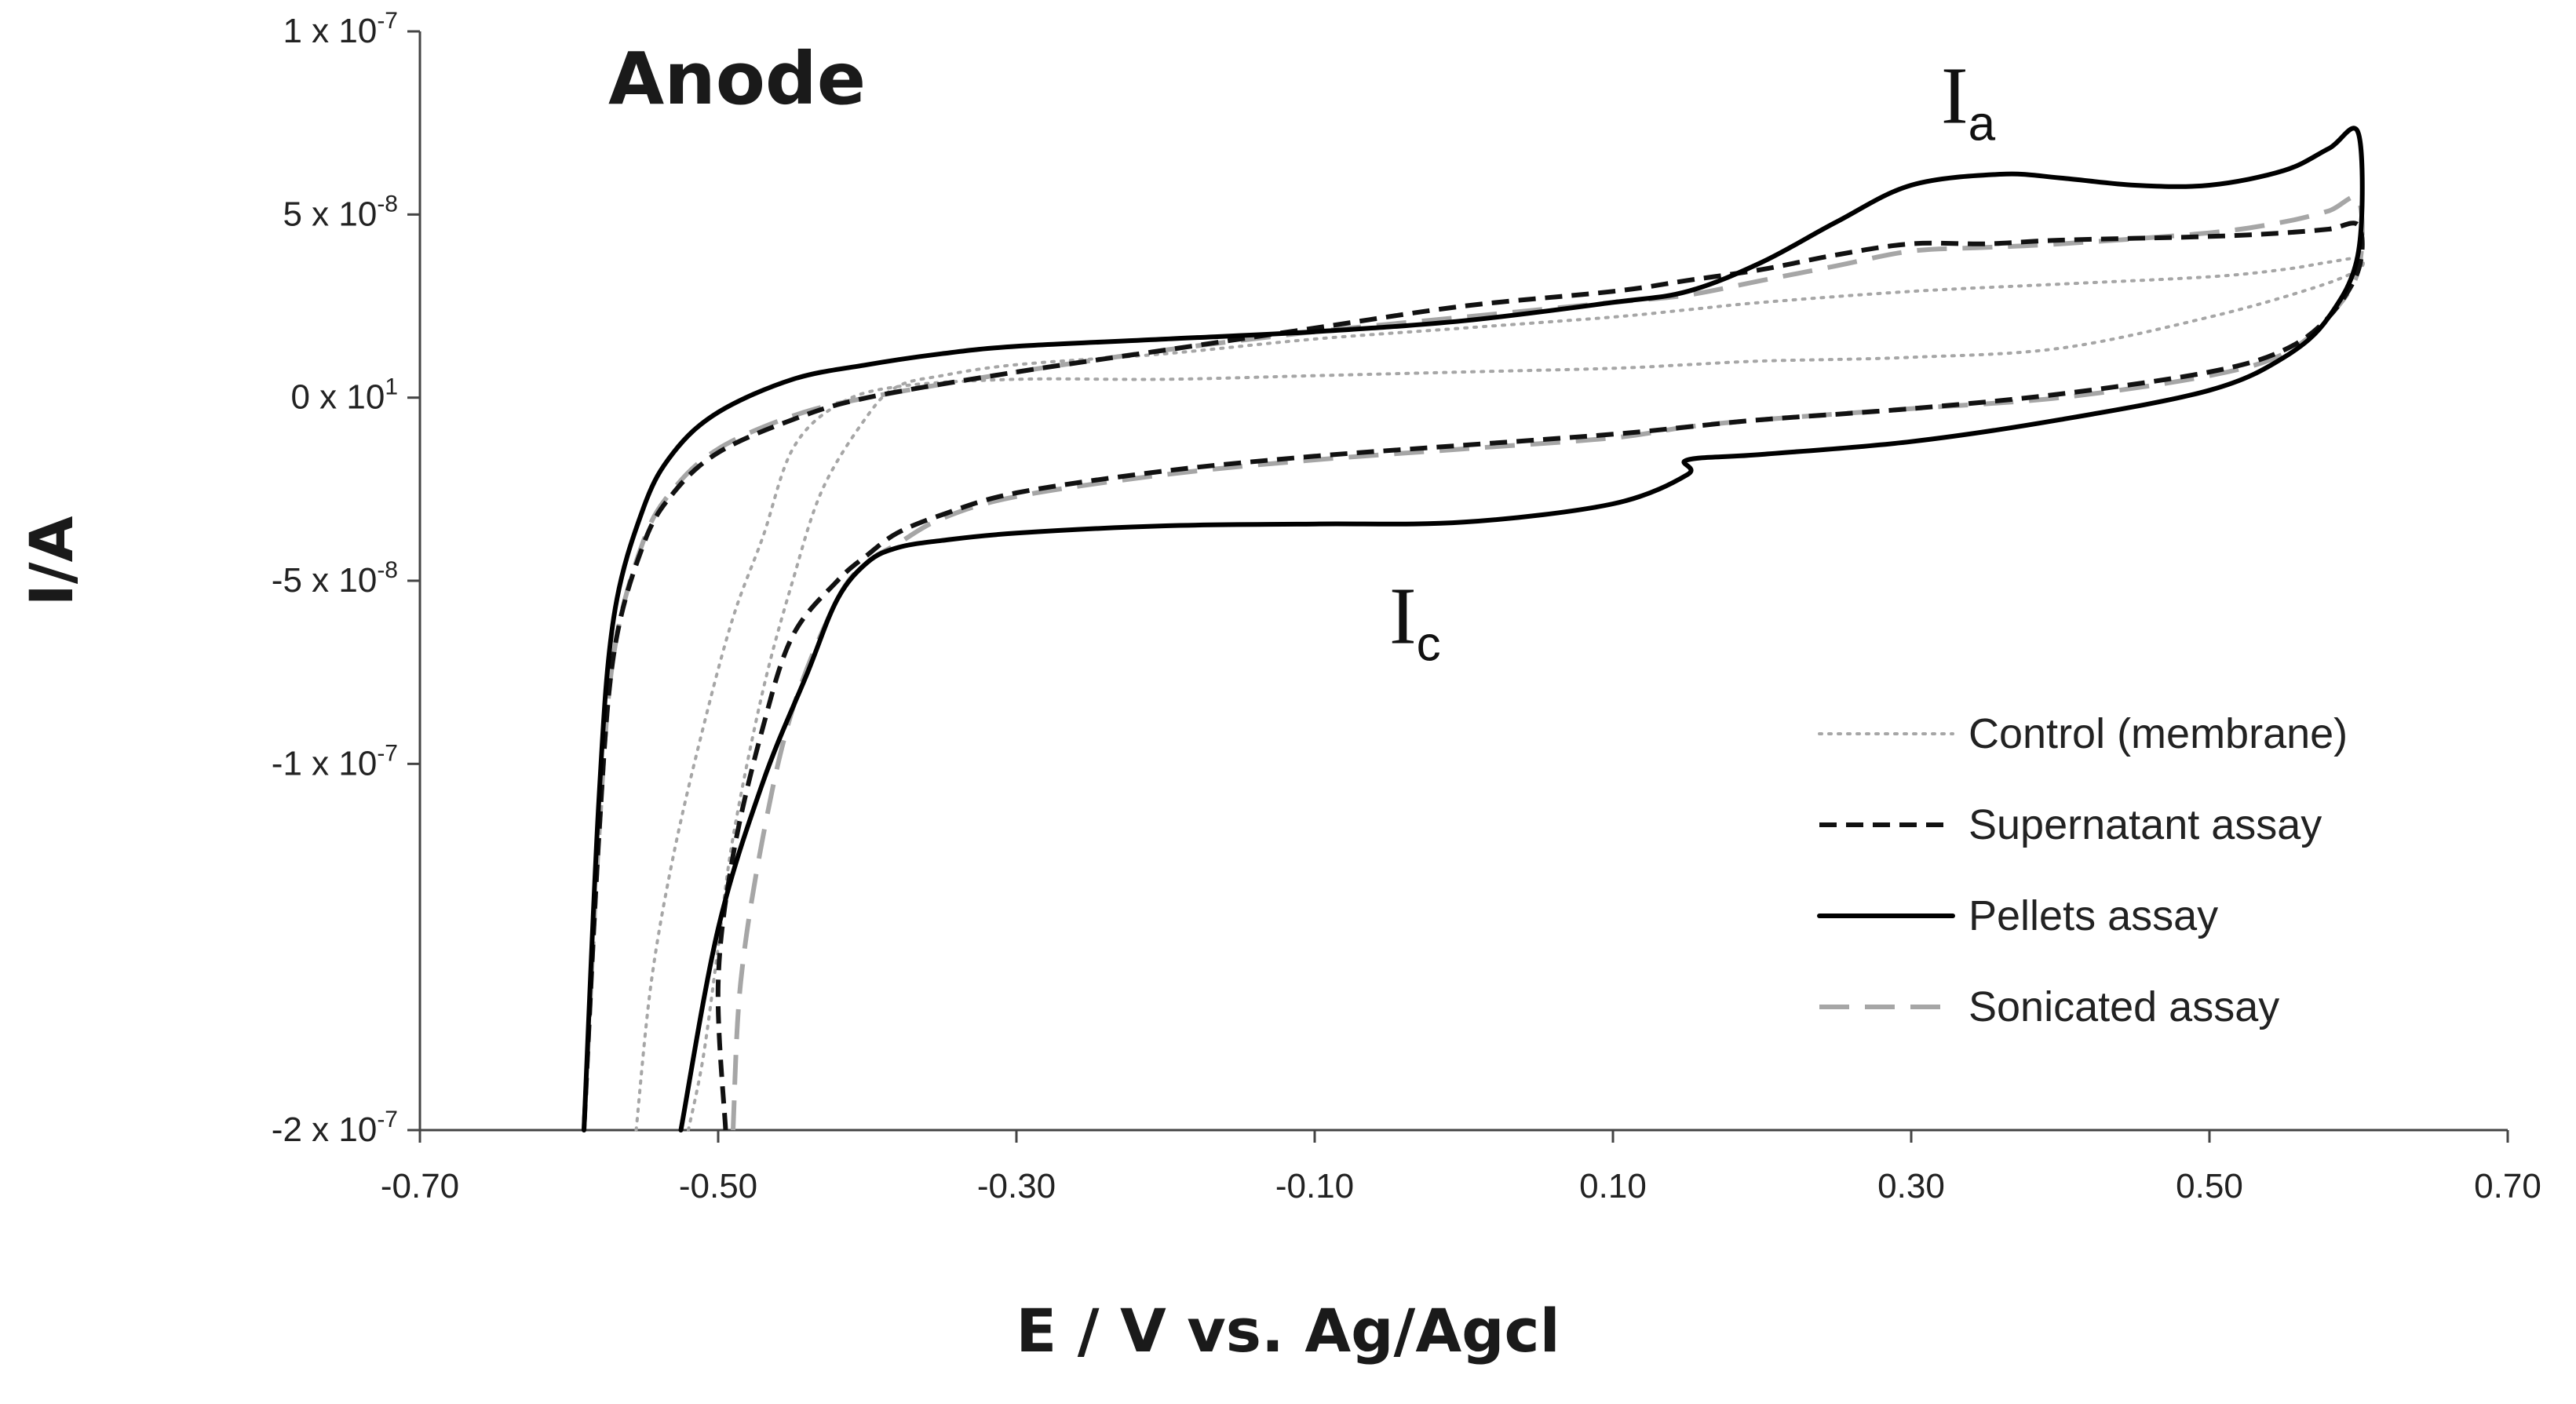 The width and height of the screenshot is (2576, 1404). Describe the element at coordinates (1314, 1186) in the screenshot. I see `x-tick-label: -0.10` at that location.